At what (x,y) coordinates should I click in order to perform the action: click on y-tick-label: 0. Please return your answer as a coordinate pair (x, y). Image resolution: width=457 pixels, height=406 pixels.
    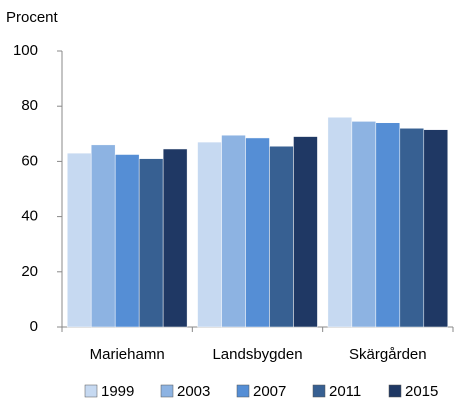
    Looking at the image, I should click on (34, 326).